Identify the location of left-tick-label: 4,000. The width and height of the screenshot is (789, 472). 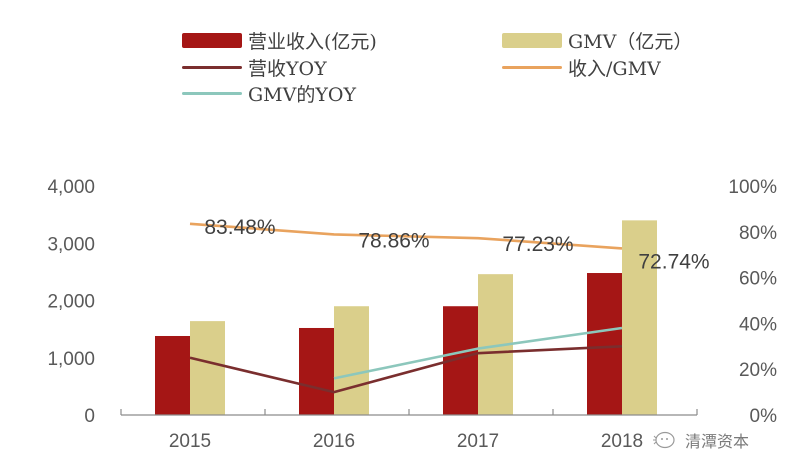
(71, 187).